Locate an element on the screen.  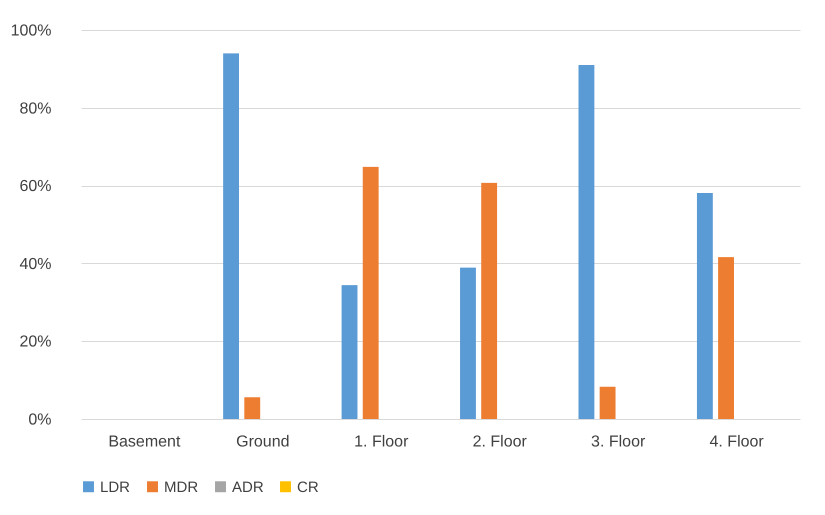
x-tick-label: Basement is located at coordinates (144, 442).